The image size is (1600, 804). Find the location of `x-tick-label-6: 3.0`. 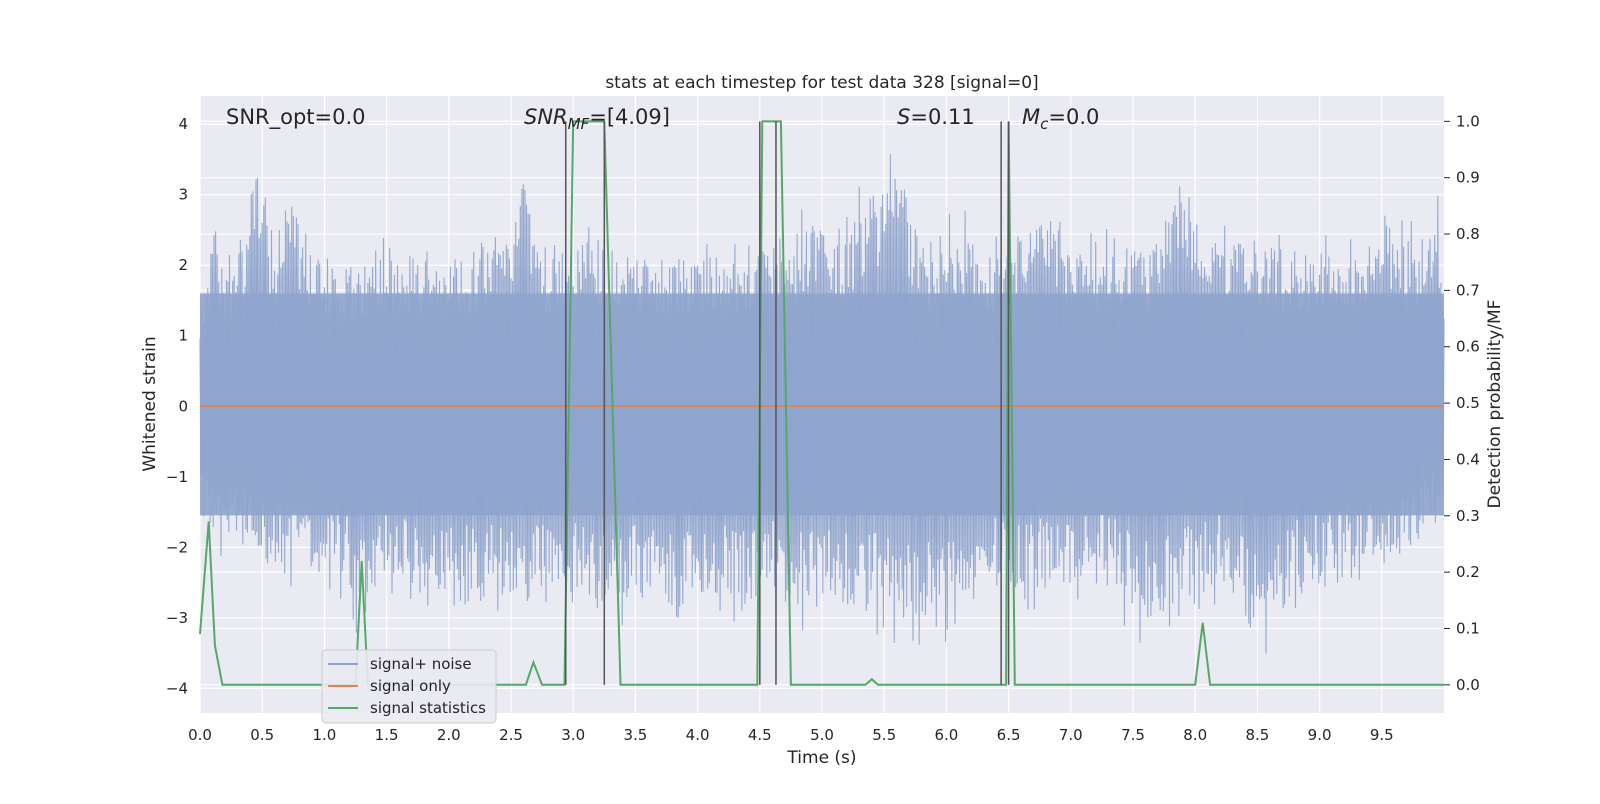

x-tick-label-6: 3.0 is located at coordinates (573, 735).